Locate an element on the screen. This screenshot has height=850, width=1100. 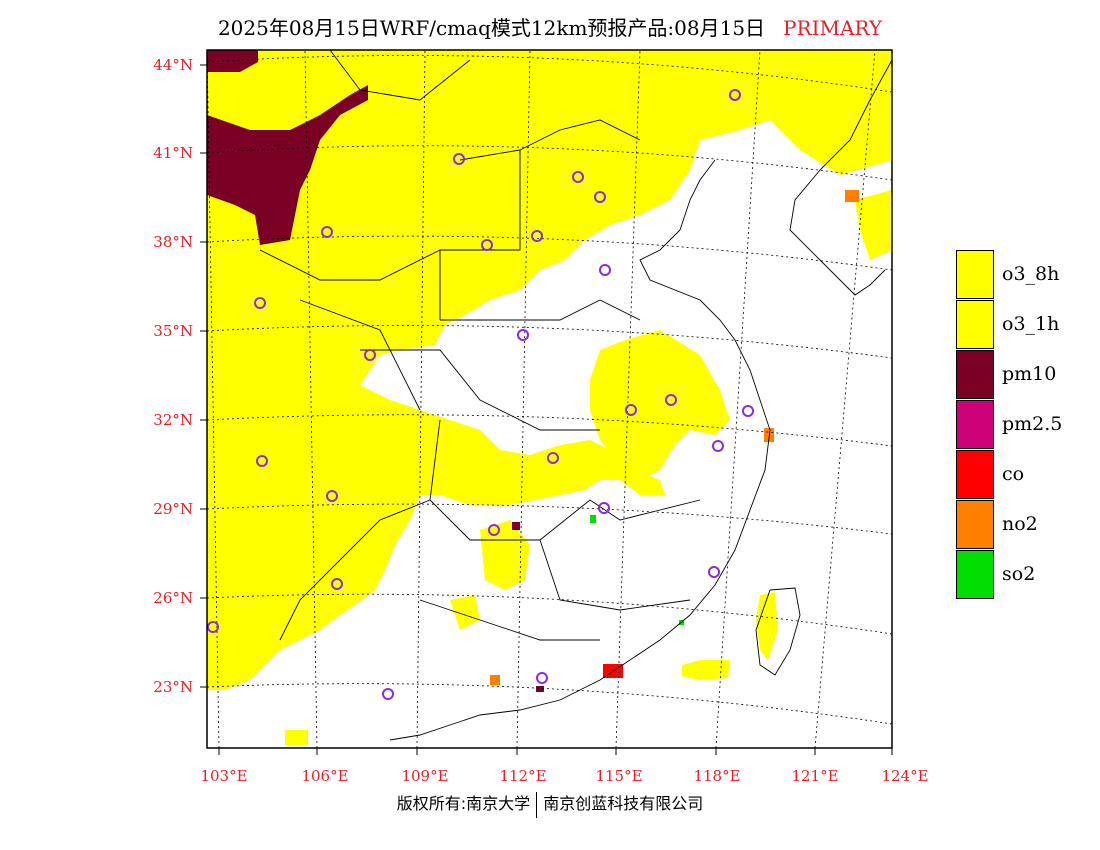
legend-label: o3_8h is located at coordinates (1031, 274).